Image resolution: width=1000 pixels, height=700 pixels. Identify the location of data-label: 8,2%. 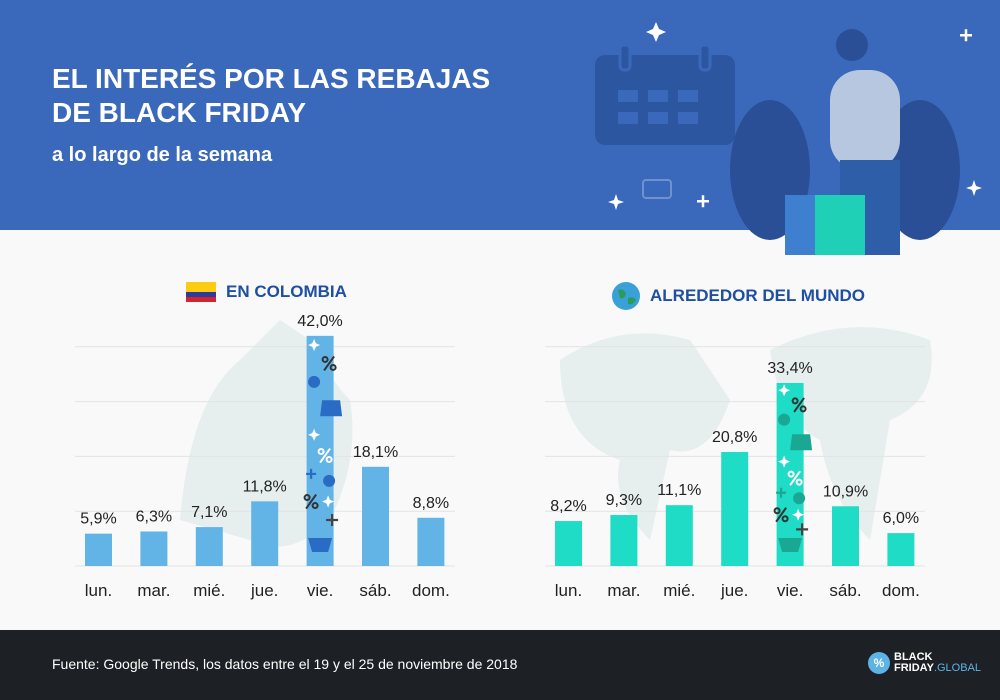
(568, 506).